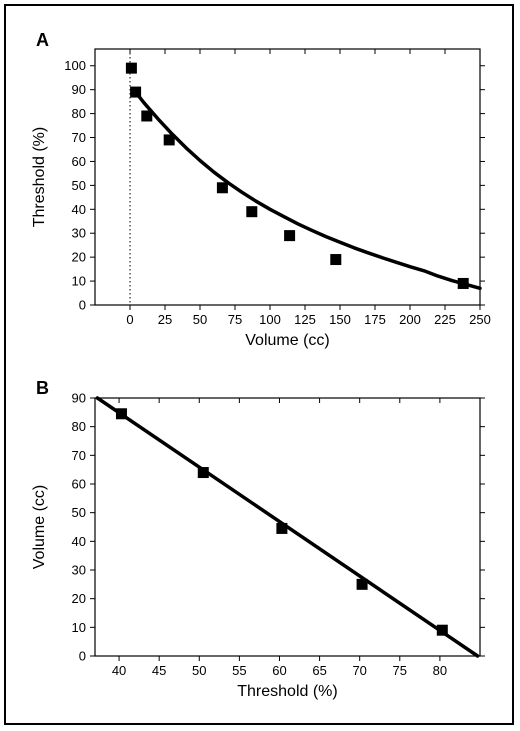  What do you see at coordinates (340, 319) in the screenshot?
I see `panel-a-x-tick-label: 150` at bounding box center [340, 319].